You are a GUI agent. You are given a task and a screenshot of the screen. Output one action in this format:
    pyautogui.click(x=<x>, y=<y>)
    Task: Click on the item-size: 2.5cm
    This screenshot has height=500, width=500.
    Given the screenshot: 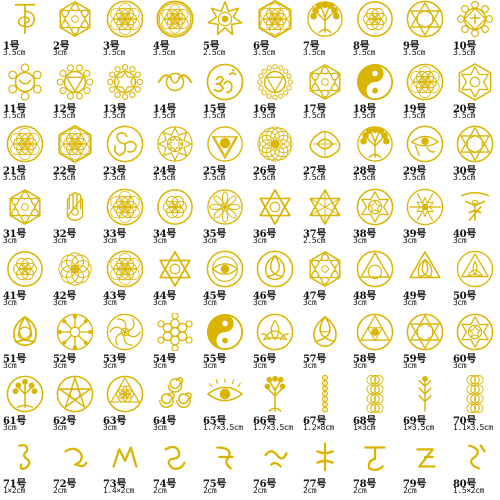 What is the action you would take?
    pyautogui.click(x=214, y=52)
    